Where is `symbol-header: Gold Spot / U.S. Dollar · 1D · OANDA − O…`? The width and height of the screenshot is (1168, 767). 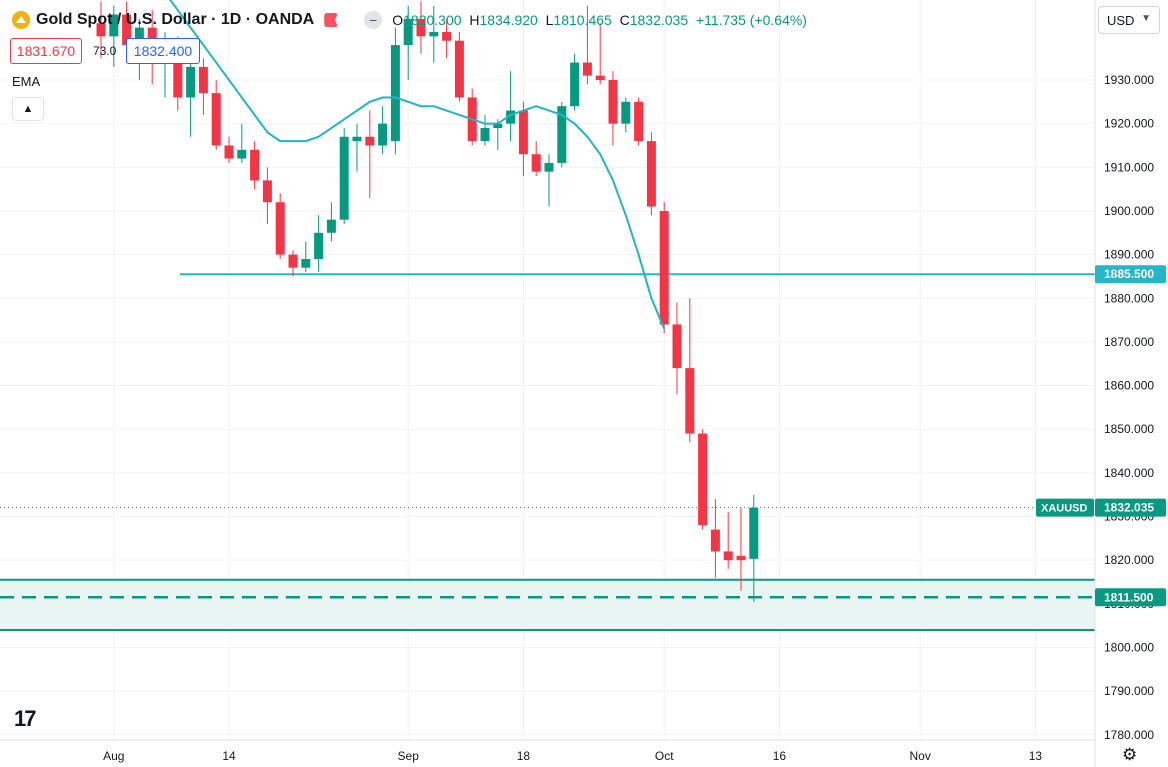
symbol-header: Gold Spot / U.S. Dollar · 1D · OANDA − O… is located at coordinates (403, 20).